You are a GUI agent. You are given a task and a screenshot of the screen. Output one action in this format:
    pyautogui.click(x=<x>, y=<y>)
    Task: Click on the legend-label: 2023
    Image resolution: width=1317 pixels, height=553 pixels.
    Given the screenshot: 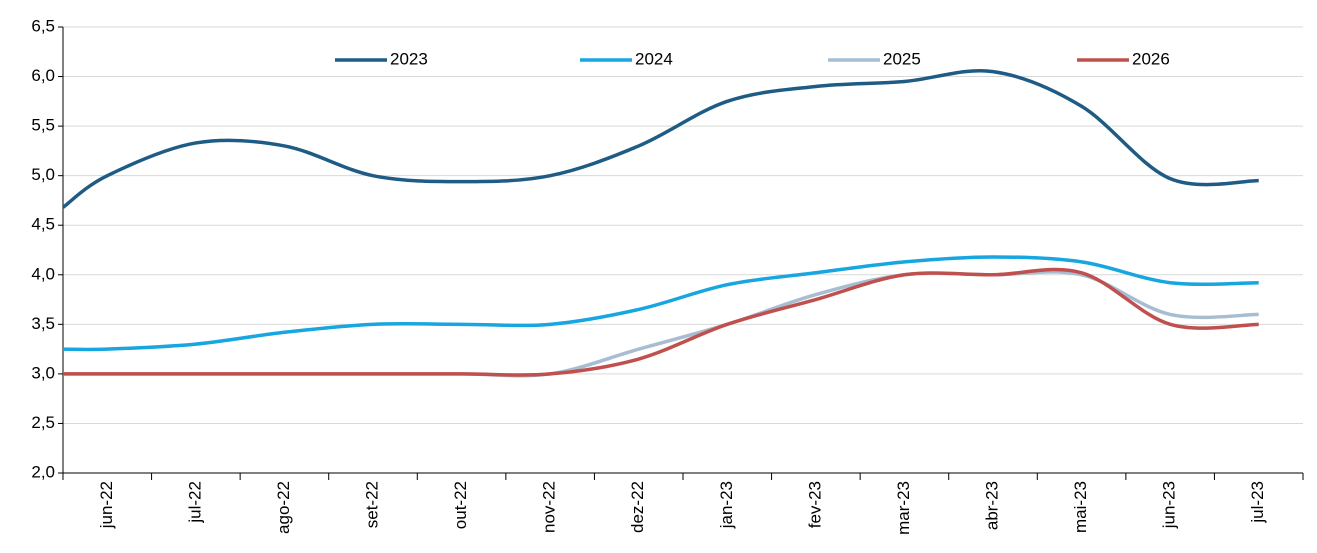 What is the action you would take?
    pyautogui.click(x=409, y=58)
    